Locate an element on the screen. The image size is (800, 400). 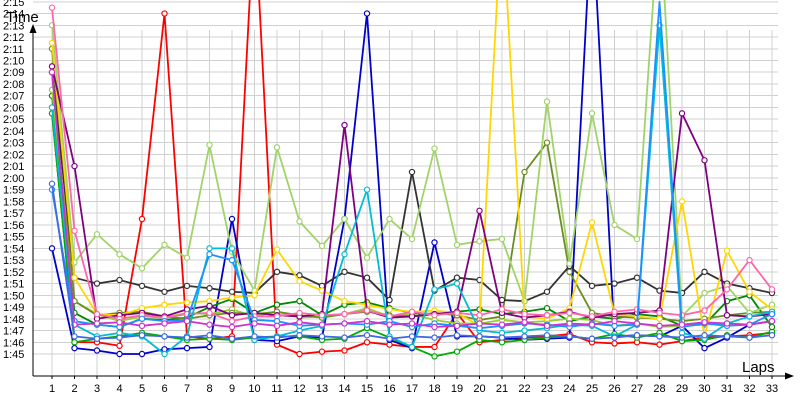
x-tick-label: 13 is located at coordinates (322, 389).